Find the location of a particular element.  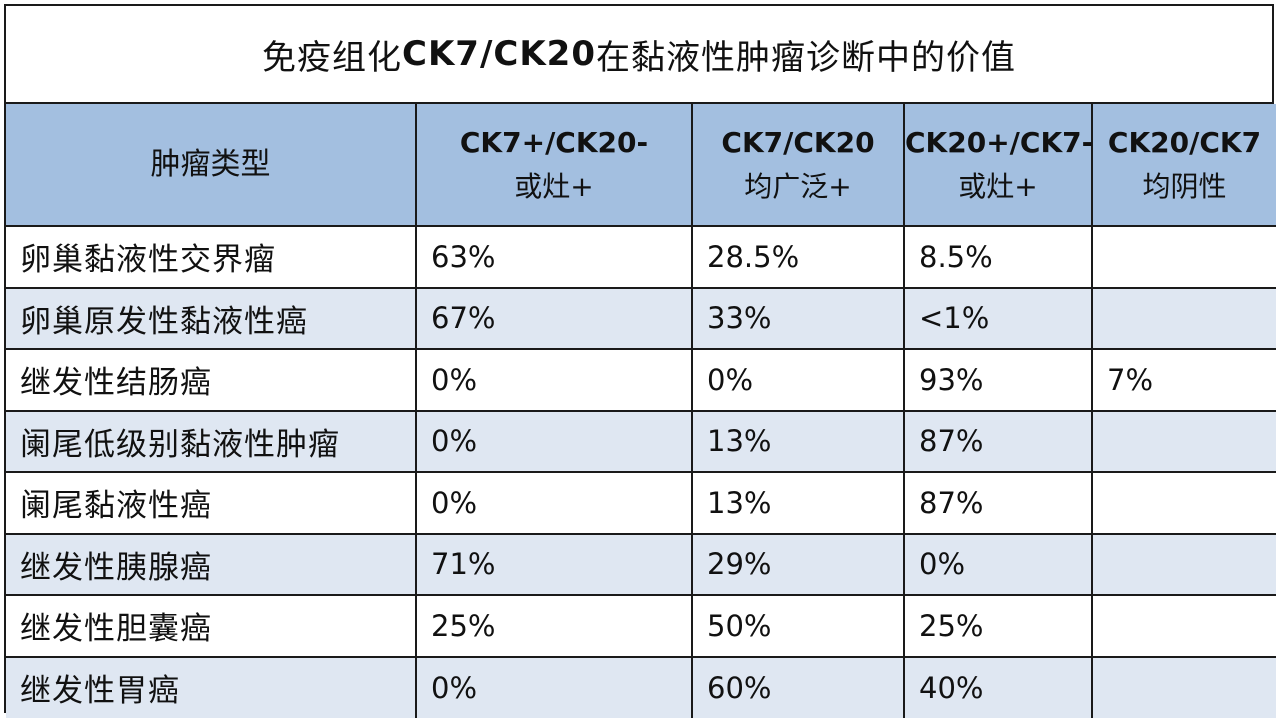

cell-ck20pos: <1% is located at coordinates (998, 318).